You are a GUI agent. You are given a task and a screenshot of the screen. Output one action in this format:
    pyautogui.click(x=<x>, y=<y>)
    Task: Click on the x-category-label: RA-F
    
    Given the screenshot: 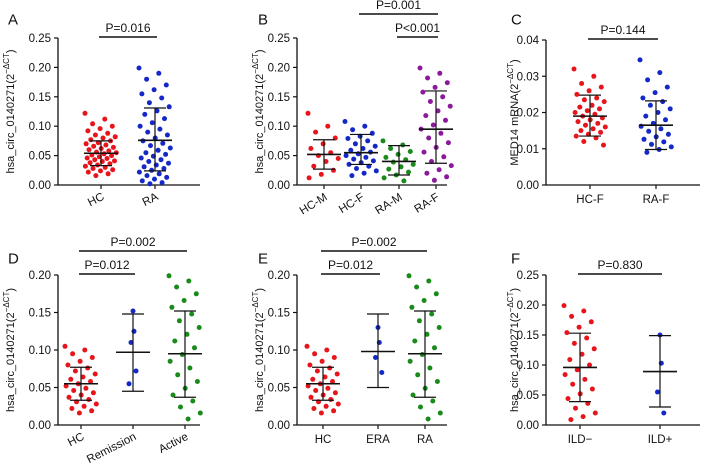 What is the action you would take?
    pyautogui.click(x=656, y=200)
    